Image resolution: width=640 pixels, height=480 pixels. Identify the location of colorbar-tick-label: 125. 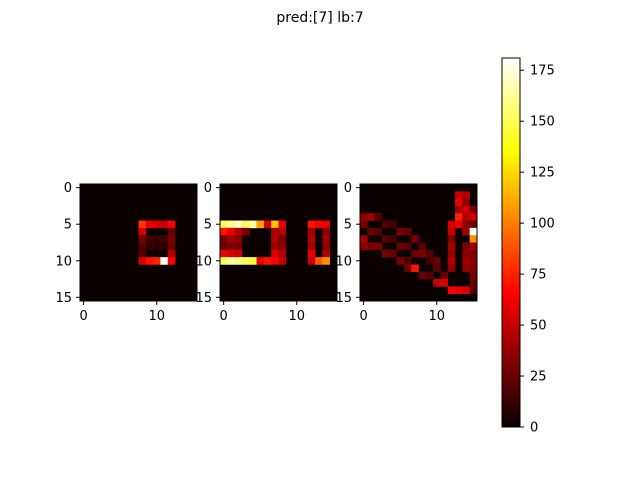
(542, 173).